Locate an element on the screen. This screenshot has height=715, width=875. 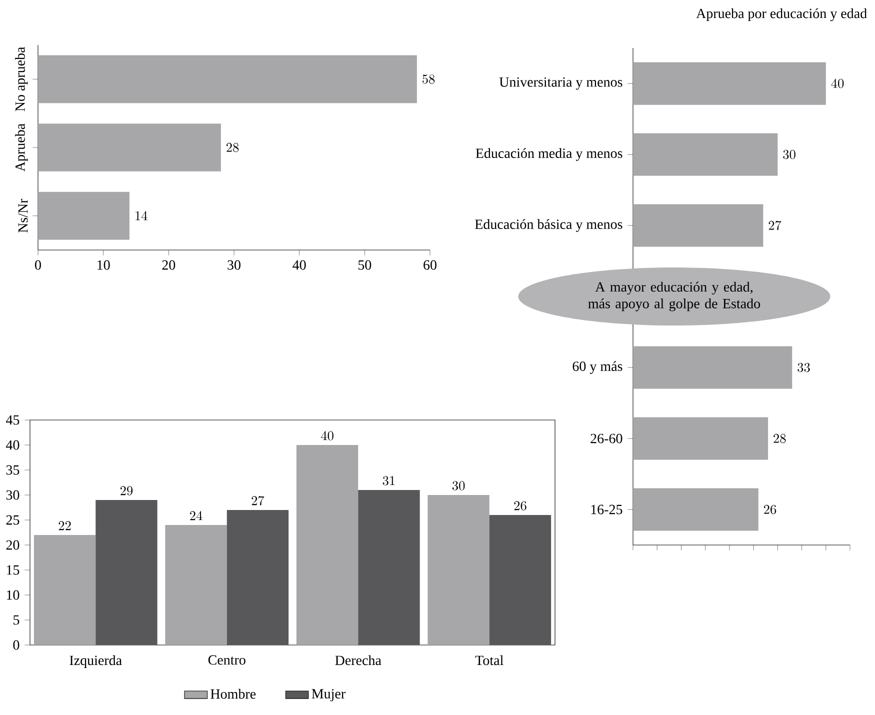
data-label: 33 is located at coordinates (804, 367).